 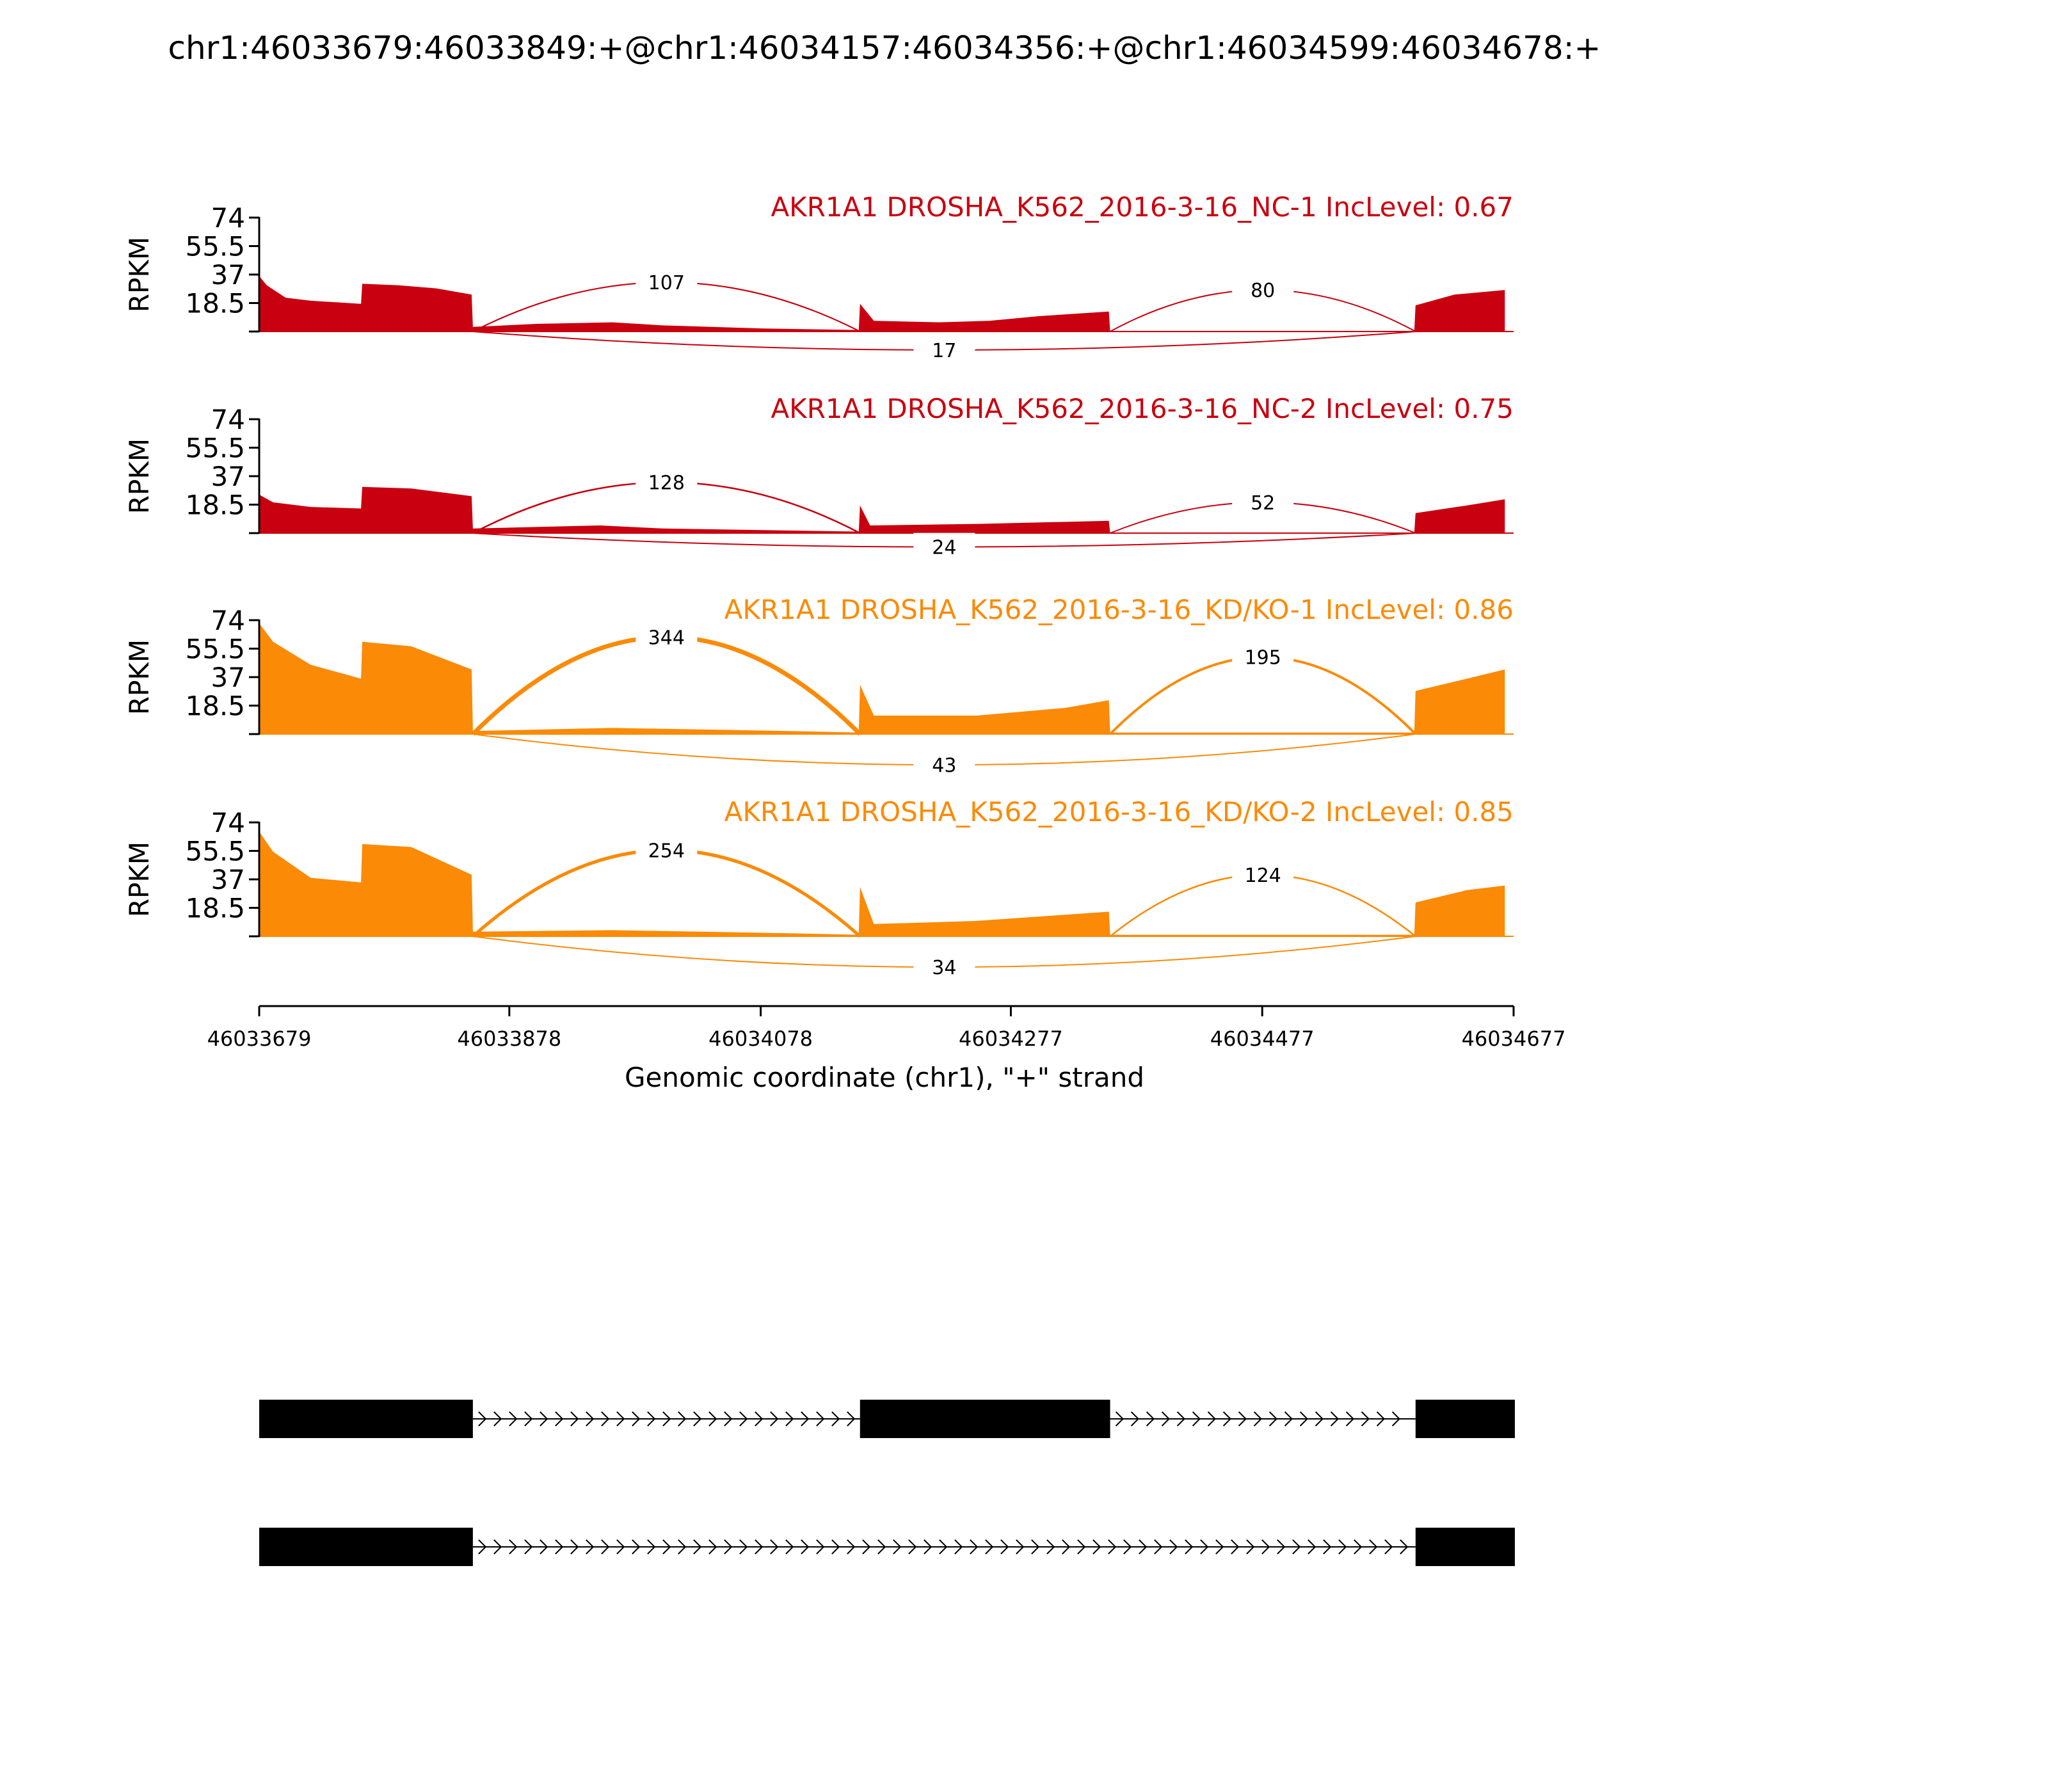 I want to click on junction-label: 344, so click(x=666, y=638).